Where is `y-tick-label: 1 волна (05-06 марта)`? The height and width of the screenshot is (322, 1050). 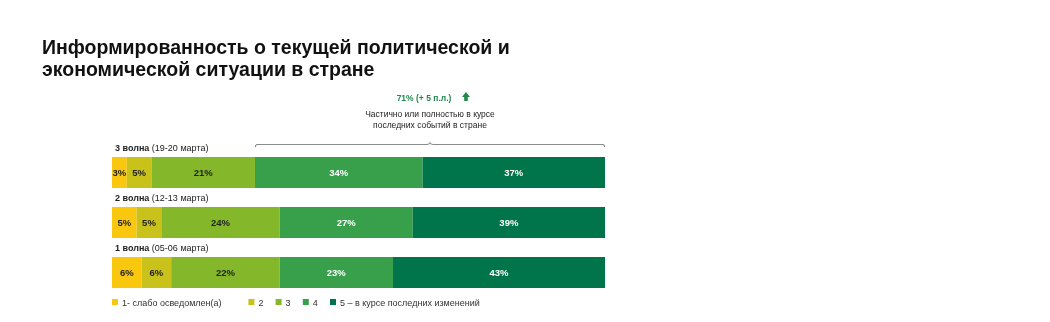
y-tick-label: 1 волна (05-06 марта) is located at coordinates (162, 248).